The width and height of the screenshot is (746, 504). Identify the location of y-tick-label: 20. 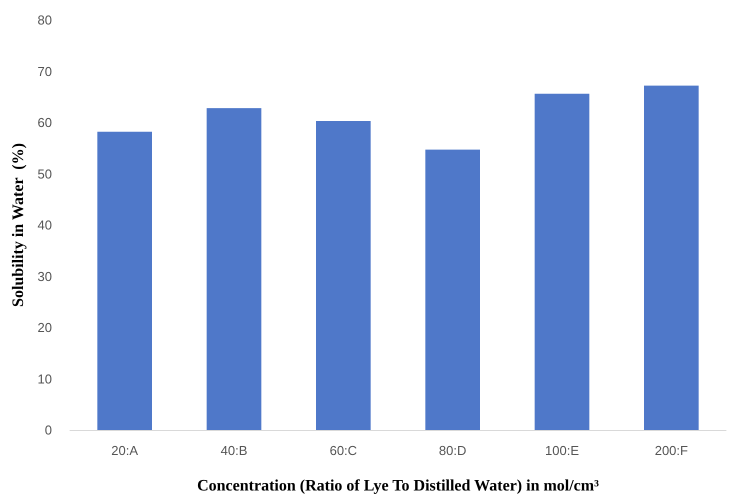
(45, 327).